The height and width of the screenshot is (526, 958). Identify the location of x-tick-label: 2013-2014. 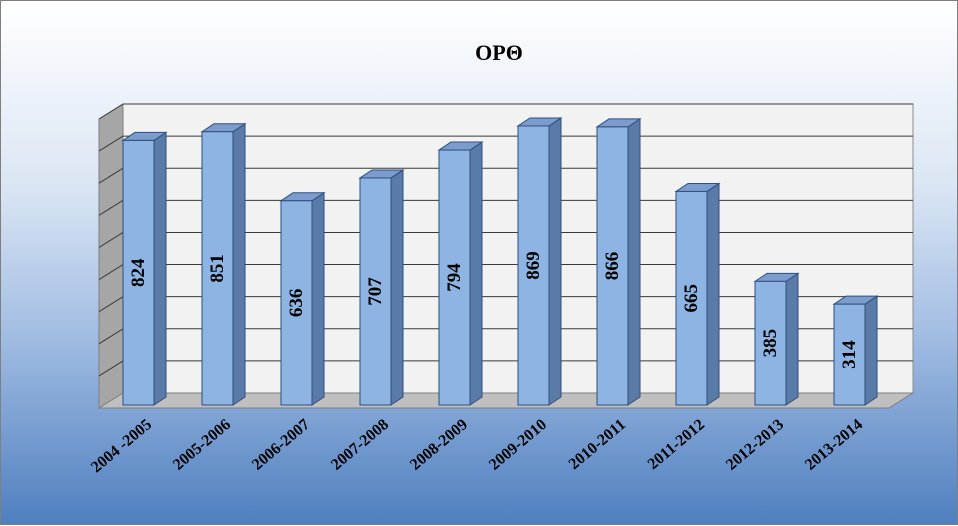
(834, 445).